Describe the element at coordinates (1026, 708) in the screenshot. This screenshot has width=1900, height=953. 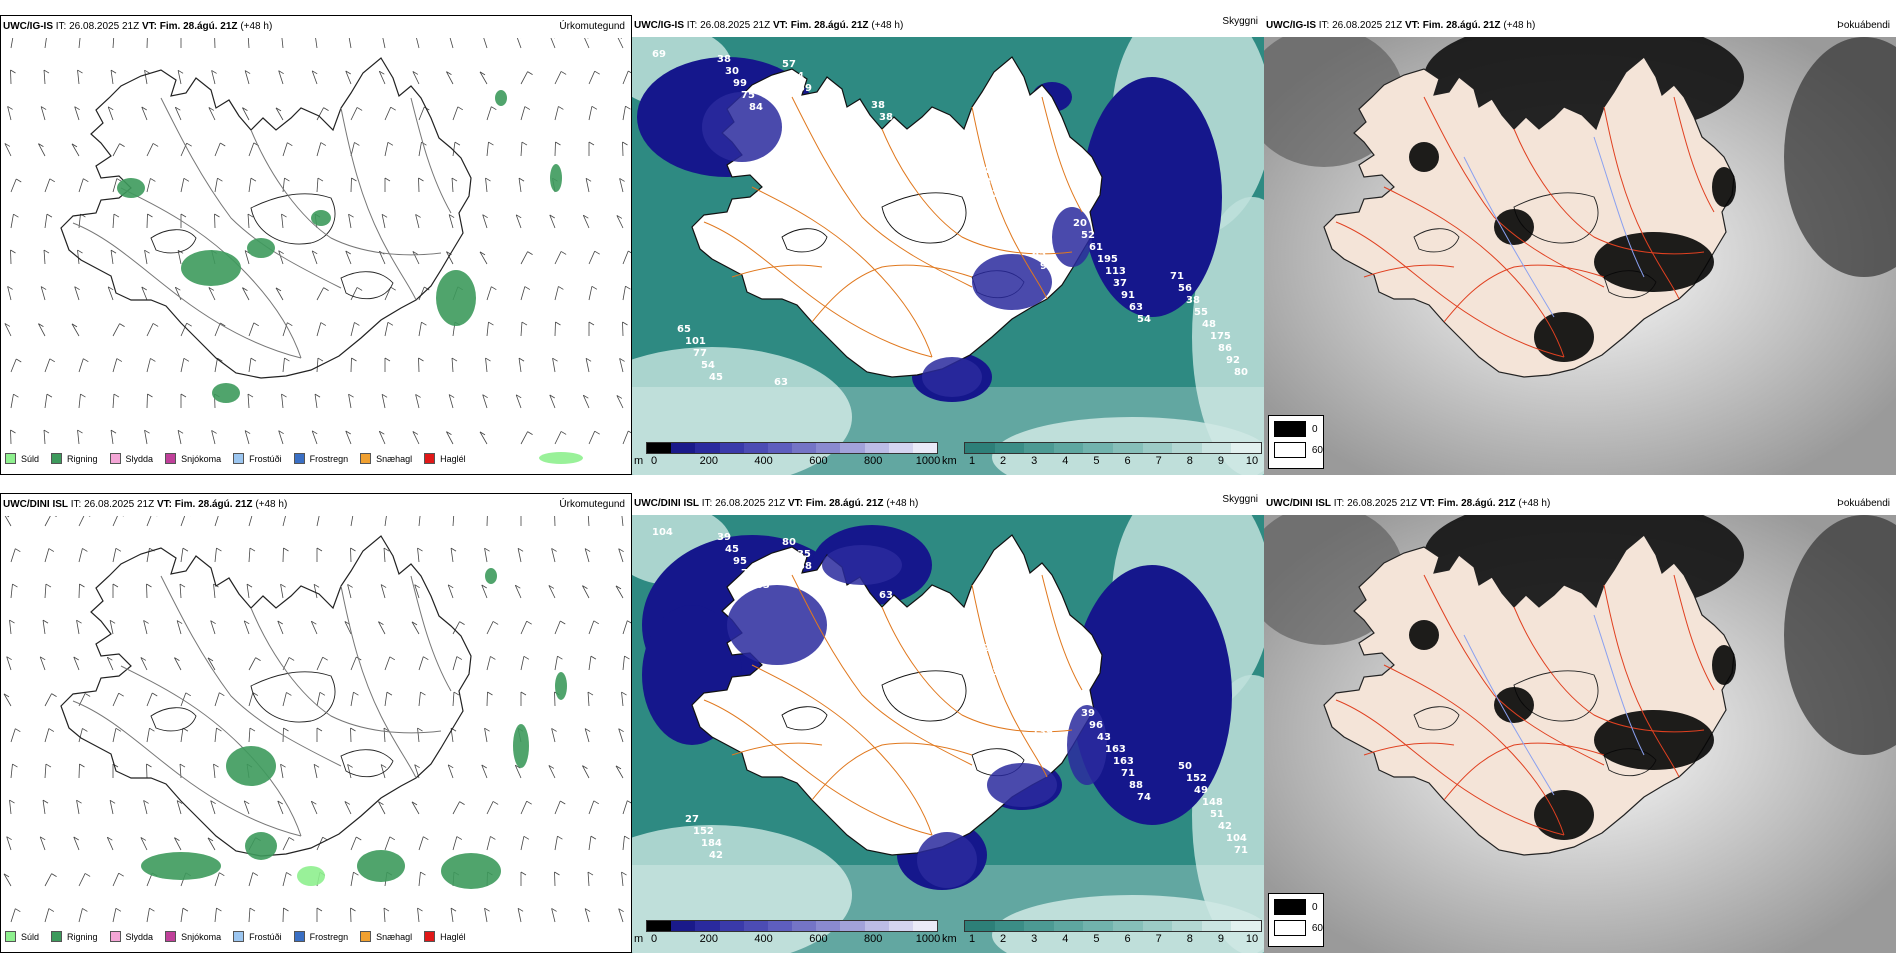
I see `visibility-number: 158` at that location.